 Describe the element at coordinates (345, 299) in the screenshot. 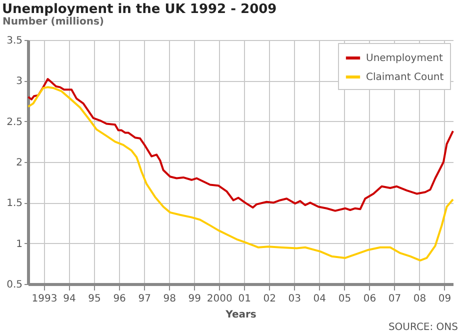

I see `x-tick-label: 05` at that location.